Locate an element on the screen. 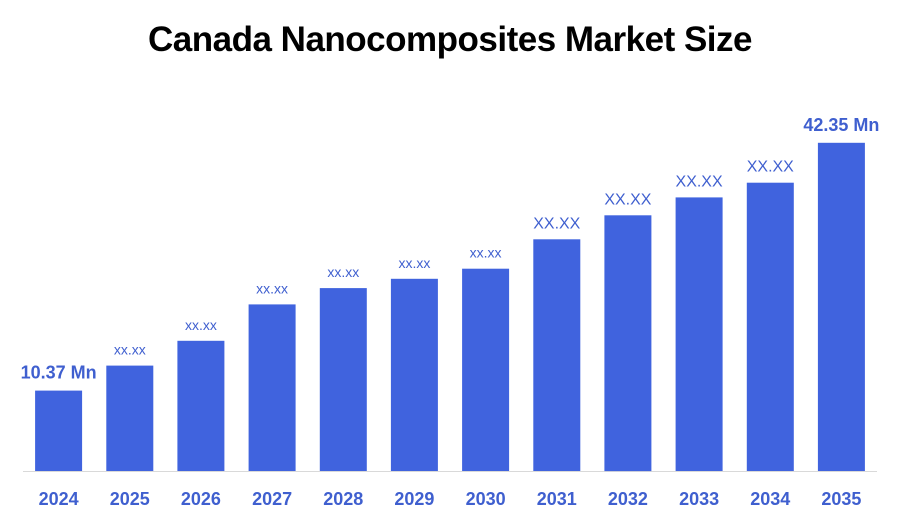  bar-2024 is located at coordinates (59, 430).